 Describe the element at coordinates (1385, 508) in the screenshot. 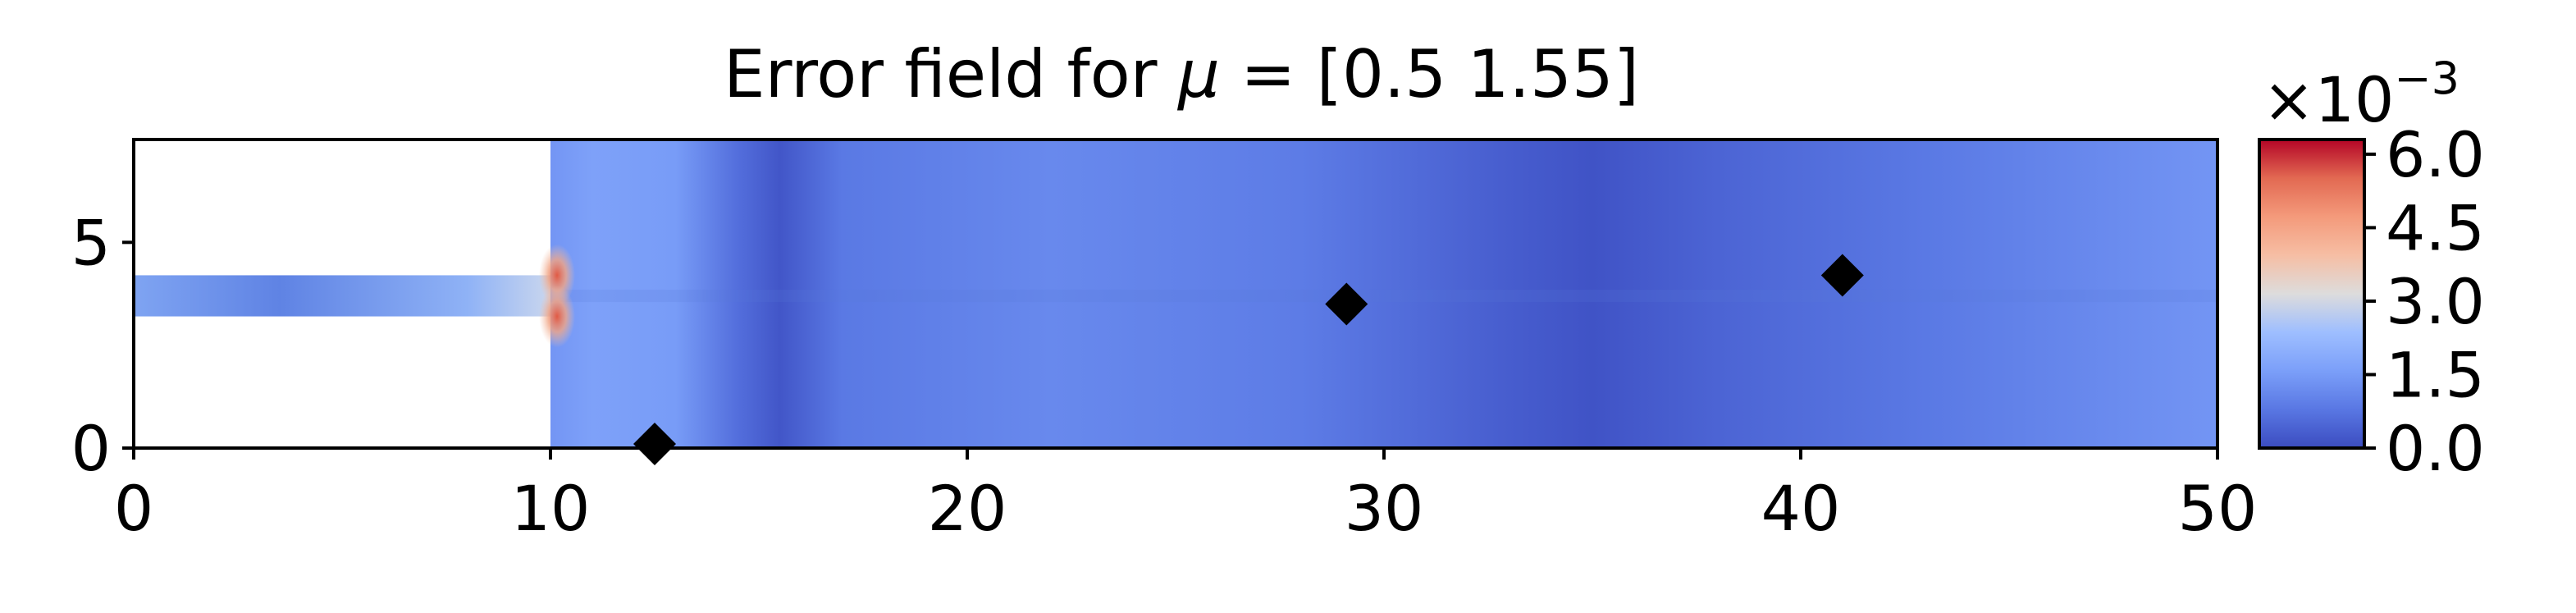

I see `x-tick-label: 30` at that location.